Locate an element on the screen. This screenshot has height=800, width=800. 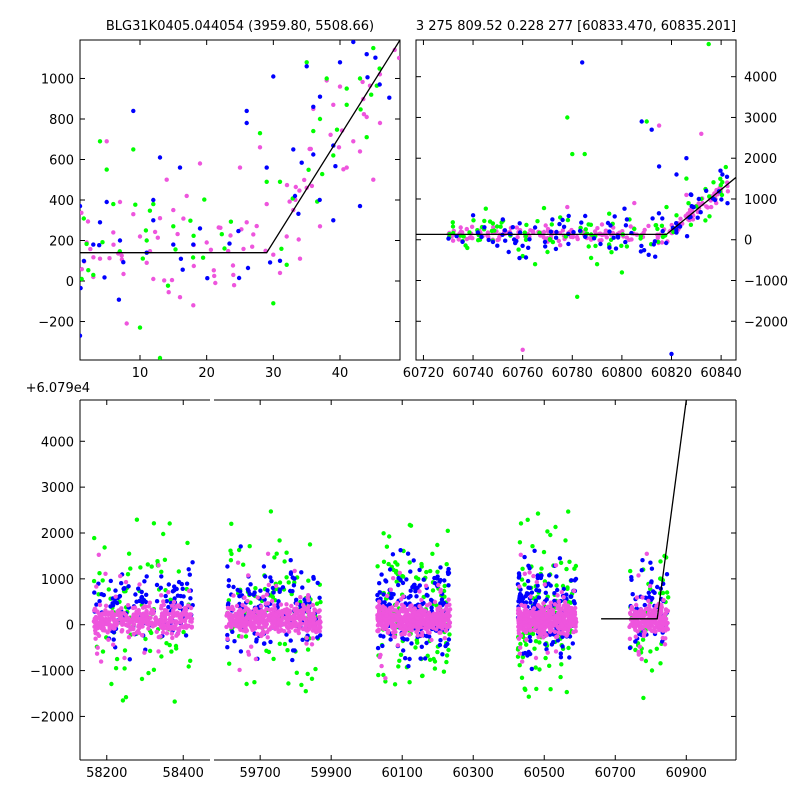
x-tick-label: 20 is located at coordinates (206, 373).